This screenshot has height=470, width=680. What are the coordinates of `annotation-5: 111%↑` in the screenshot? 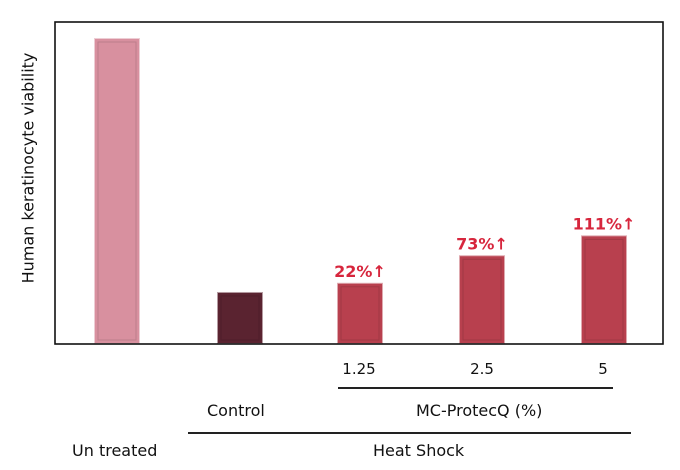 It's located at (604, 223).